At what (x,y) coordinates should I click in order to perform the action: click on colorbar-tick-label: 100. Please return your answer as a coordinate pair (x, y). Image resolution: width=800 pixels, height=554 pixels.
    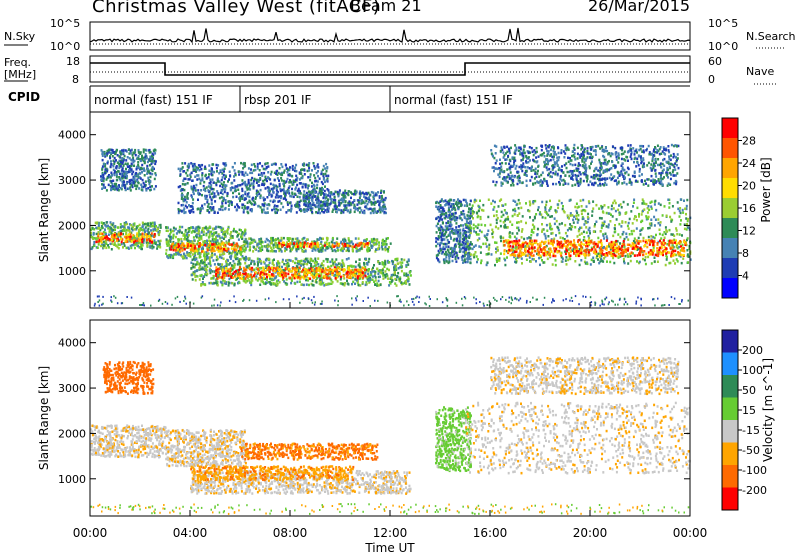
    Looking at the image, I should click on (752, 370).